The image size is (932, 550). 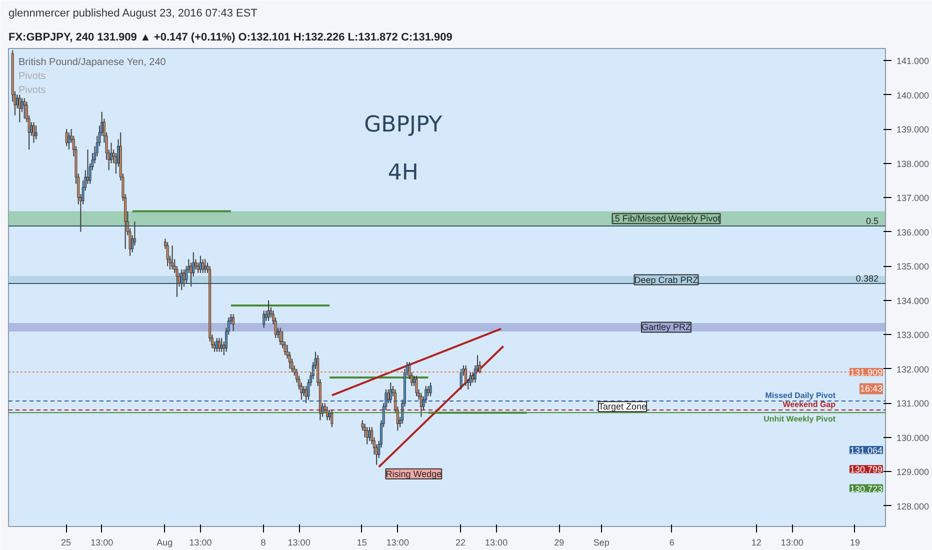 What do you see at coordinates (66, 543) in the screenshot?
I see `x-tick-label: 25` at bounding box center [66, 543].